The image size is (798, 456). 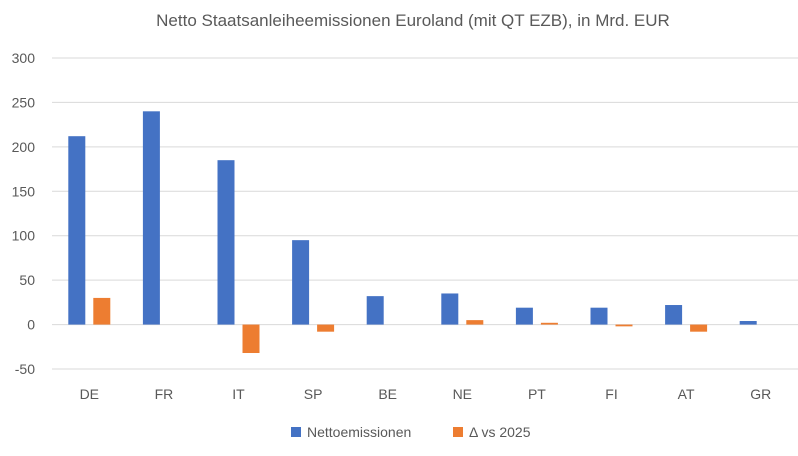 I want to click on bar-pt-delta-2025, so click(x=549, y=323).